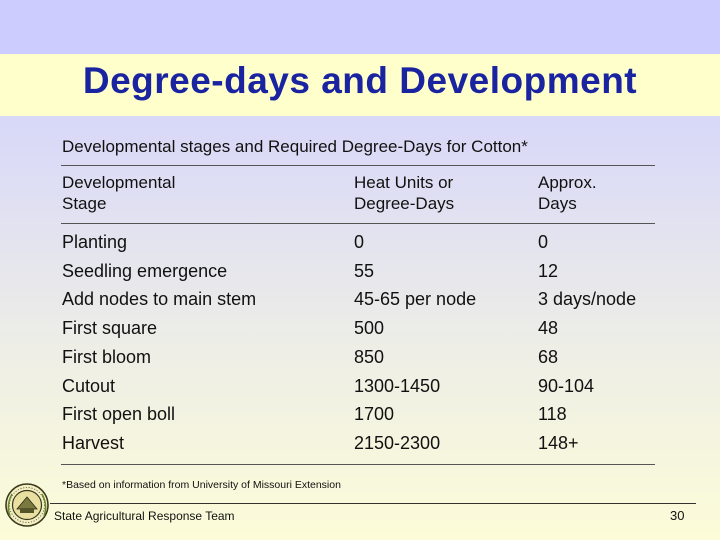 The height and width of the screenshot is (540, 720). Describe the element at coordinates (144, 516) in the screenshot. I see `footer-organization: State Agricultural Response Team` at that location.